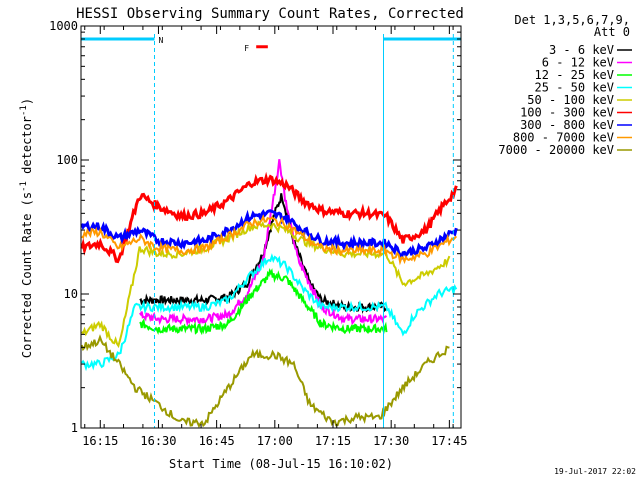  I want to click on legend-header: Det 1,3,5,6,7,9,Att 0, so click(572, 26).